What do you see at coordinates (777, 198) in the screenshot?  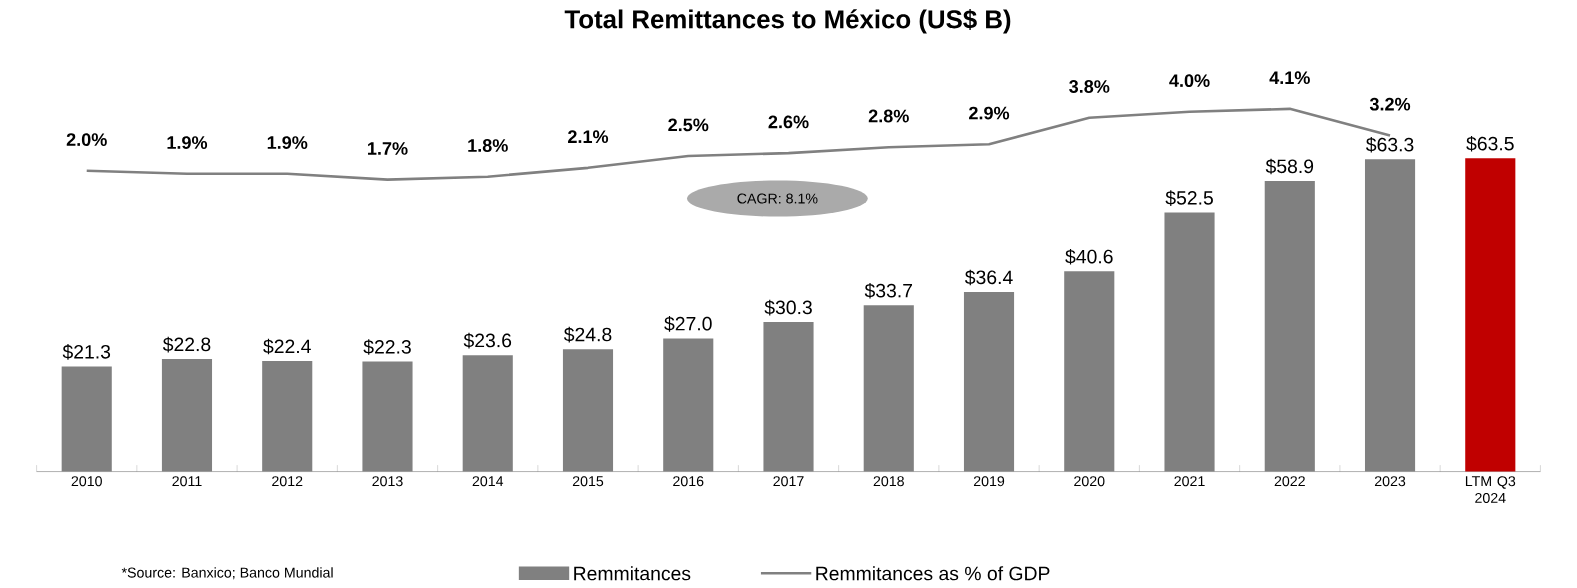 I see `annotation: CAGR: 8.1%` at bounding box center [777, 198].